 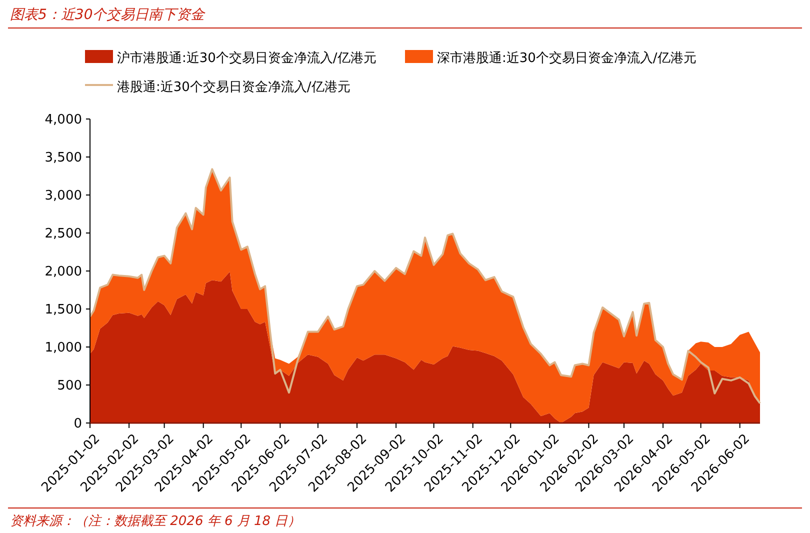 What do you see at coordinates (63, 196) in the screenshot?
I see `y-tick-label: 3,000` at bounding box center [63, 196].